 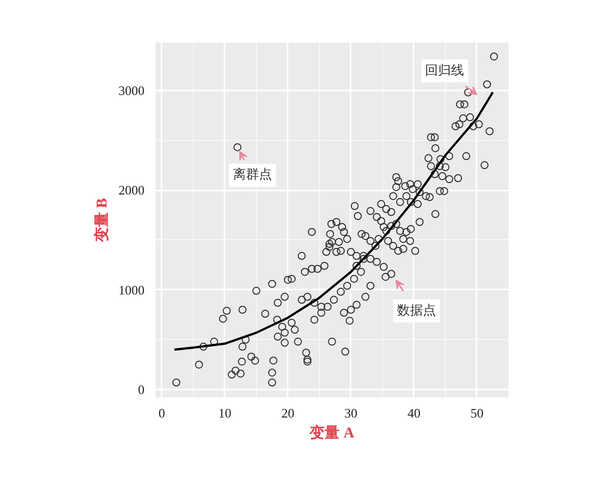 What do you see at coordinates (416, 310) in the screenshot?
I see `annotation: 数据点` at bounding box center [416, 310].